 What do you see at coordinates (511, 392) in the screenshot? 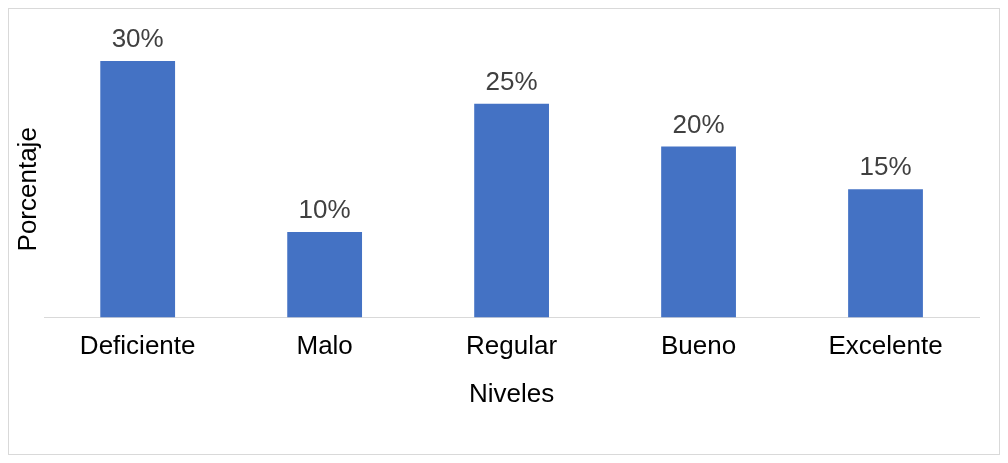
I see `x-axis-title: Niveles` at bounding box center [511, 392].